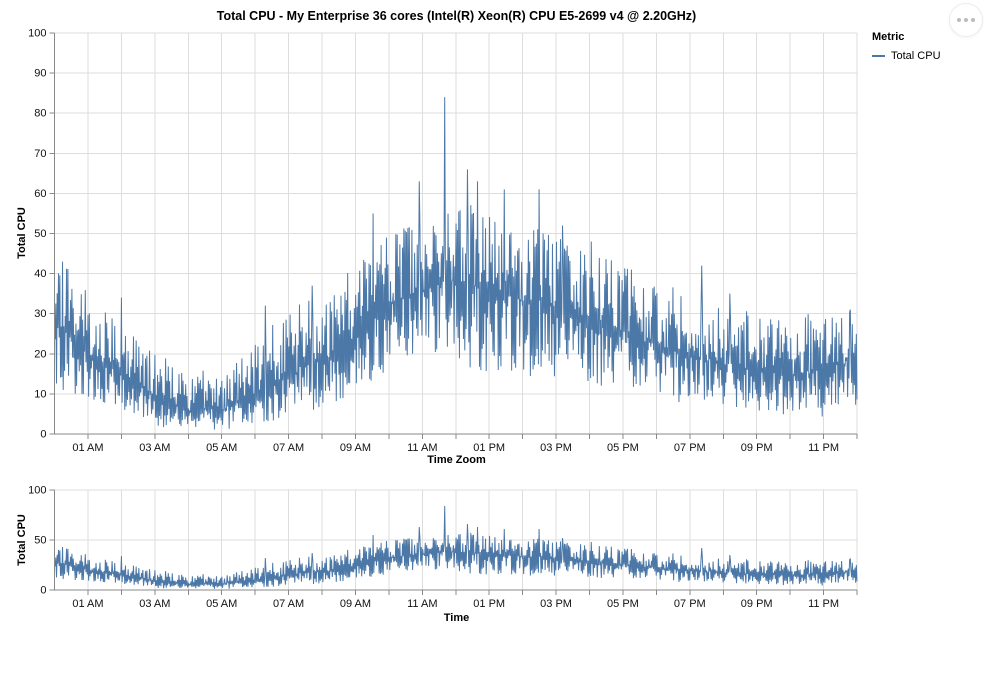  What do you see at coordinates (22, 233) in the screenshot?
I see `main-y-axis-title: Total CPU` at bounding box center [22, 233].